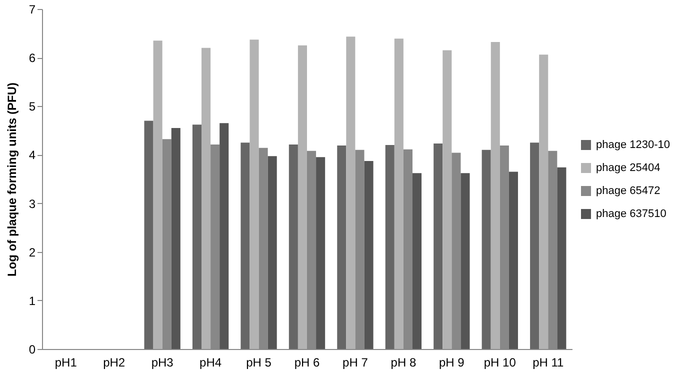  Describe the element at coordinates (162, 363) in the screenshot. I see `x-tick-label: pH3` at that location.